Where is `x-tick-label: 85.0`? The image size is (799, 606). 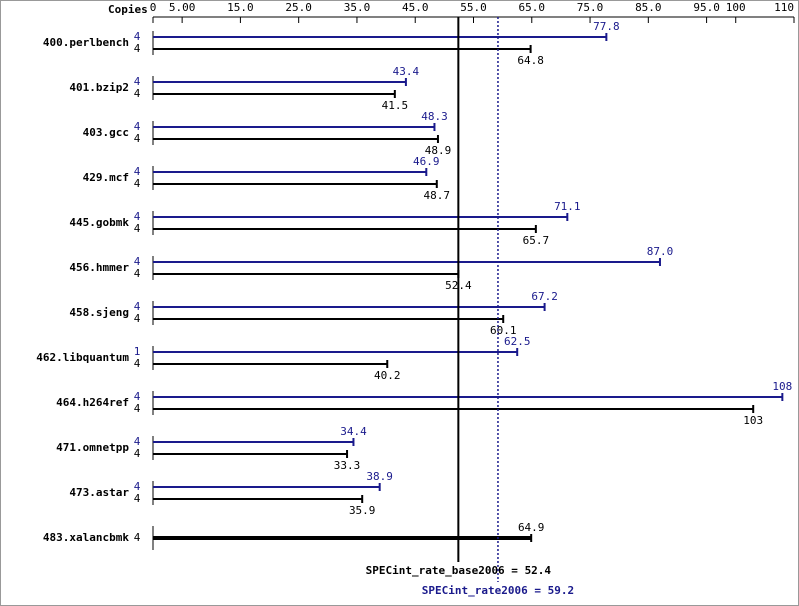 x-tick-label: 85.0 is located at coordinates (648, 7).